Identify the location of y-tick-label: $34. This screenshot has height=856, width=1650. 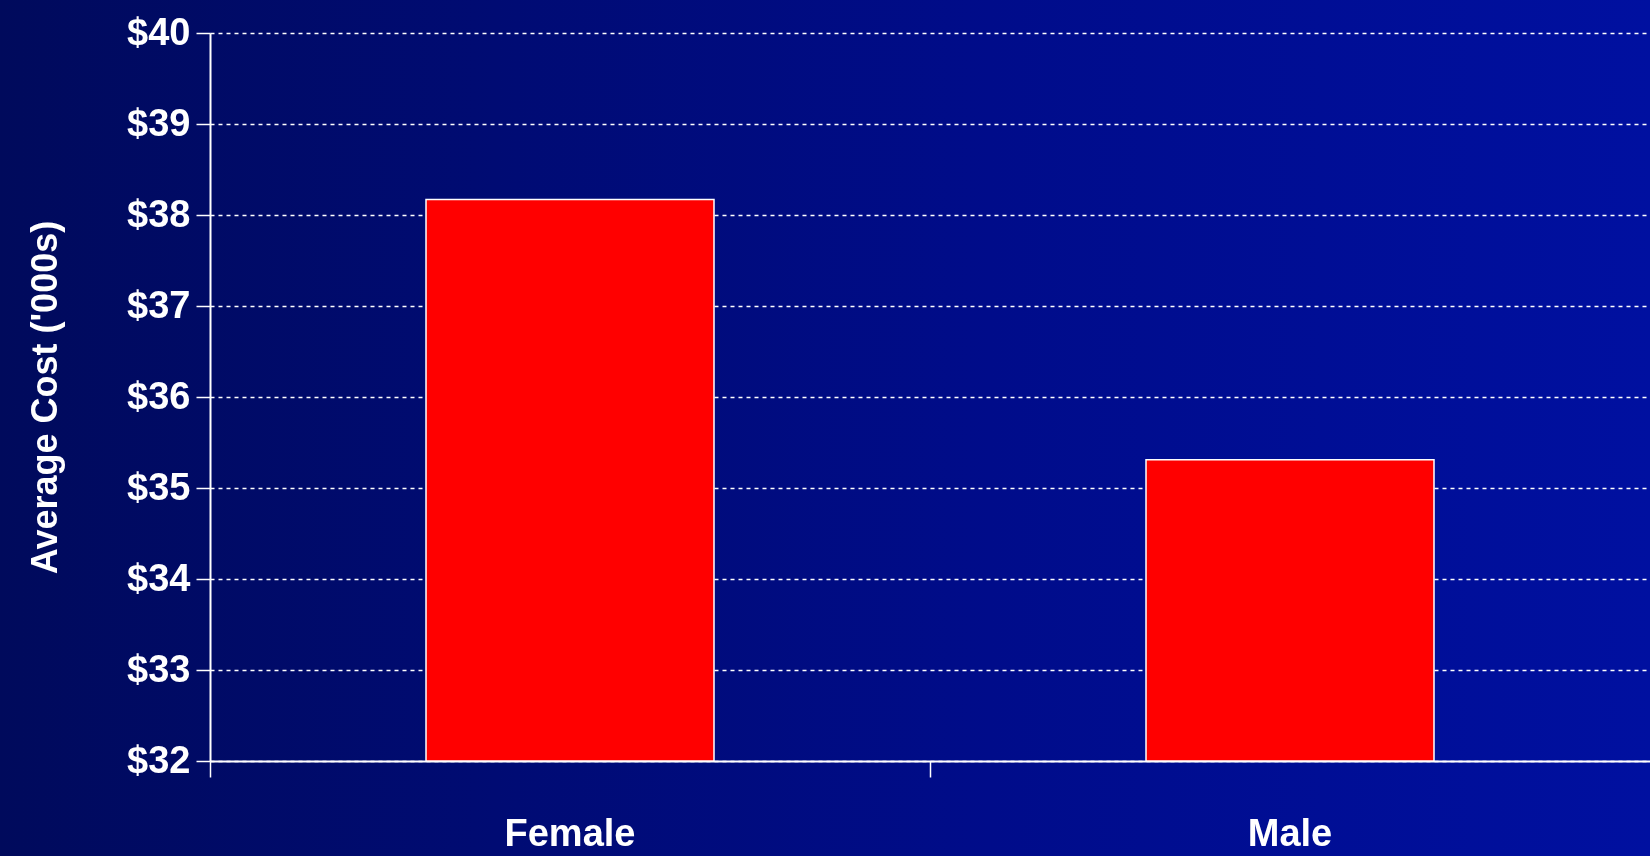
(159, 577).